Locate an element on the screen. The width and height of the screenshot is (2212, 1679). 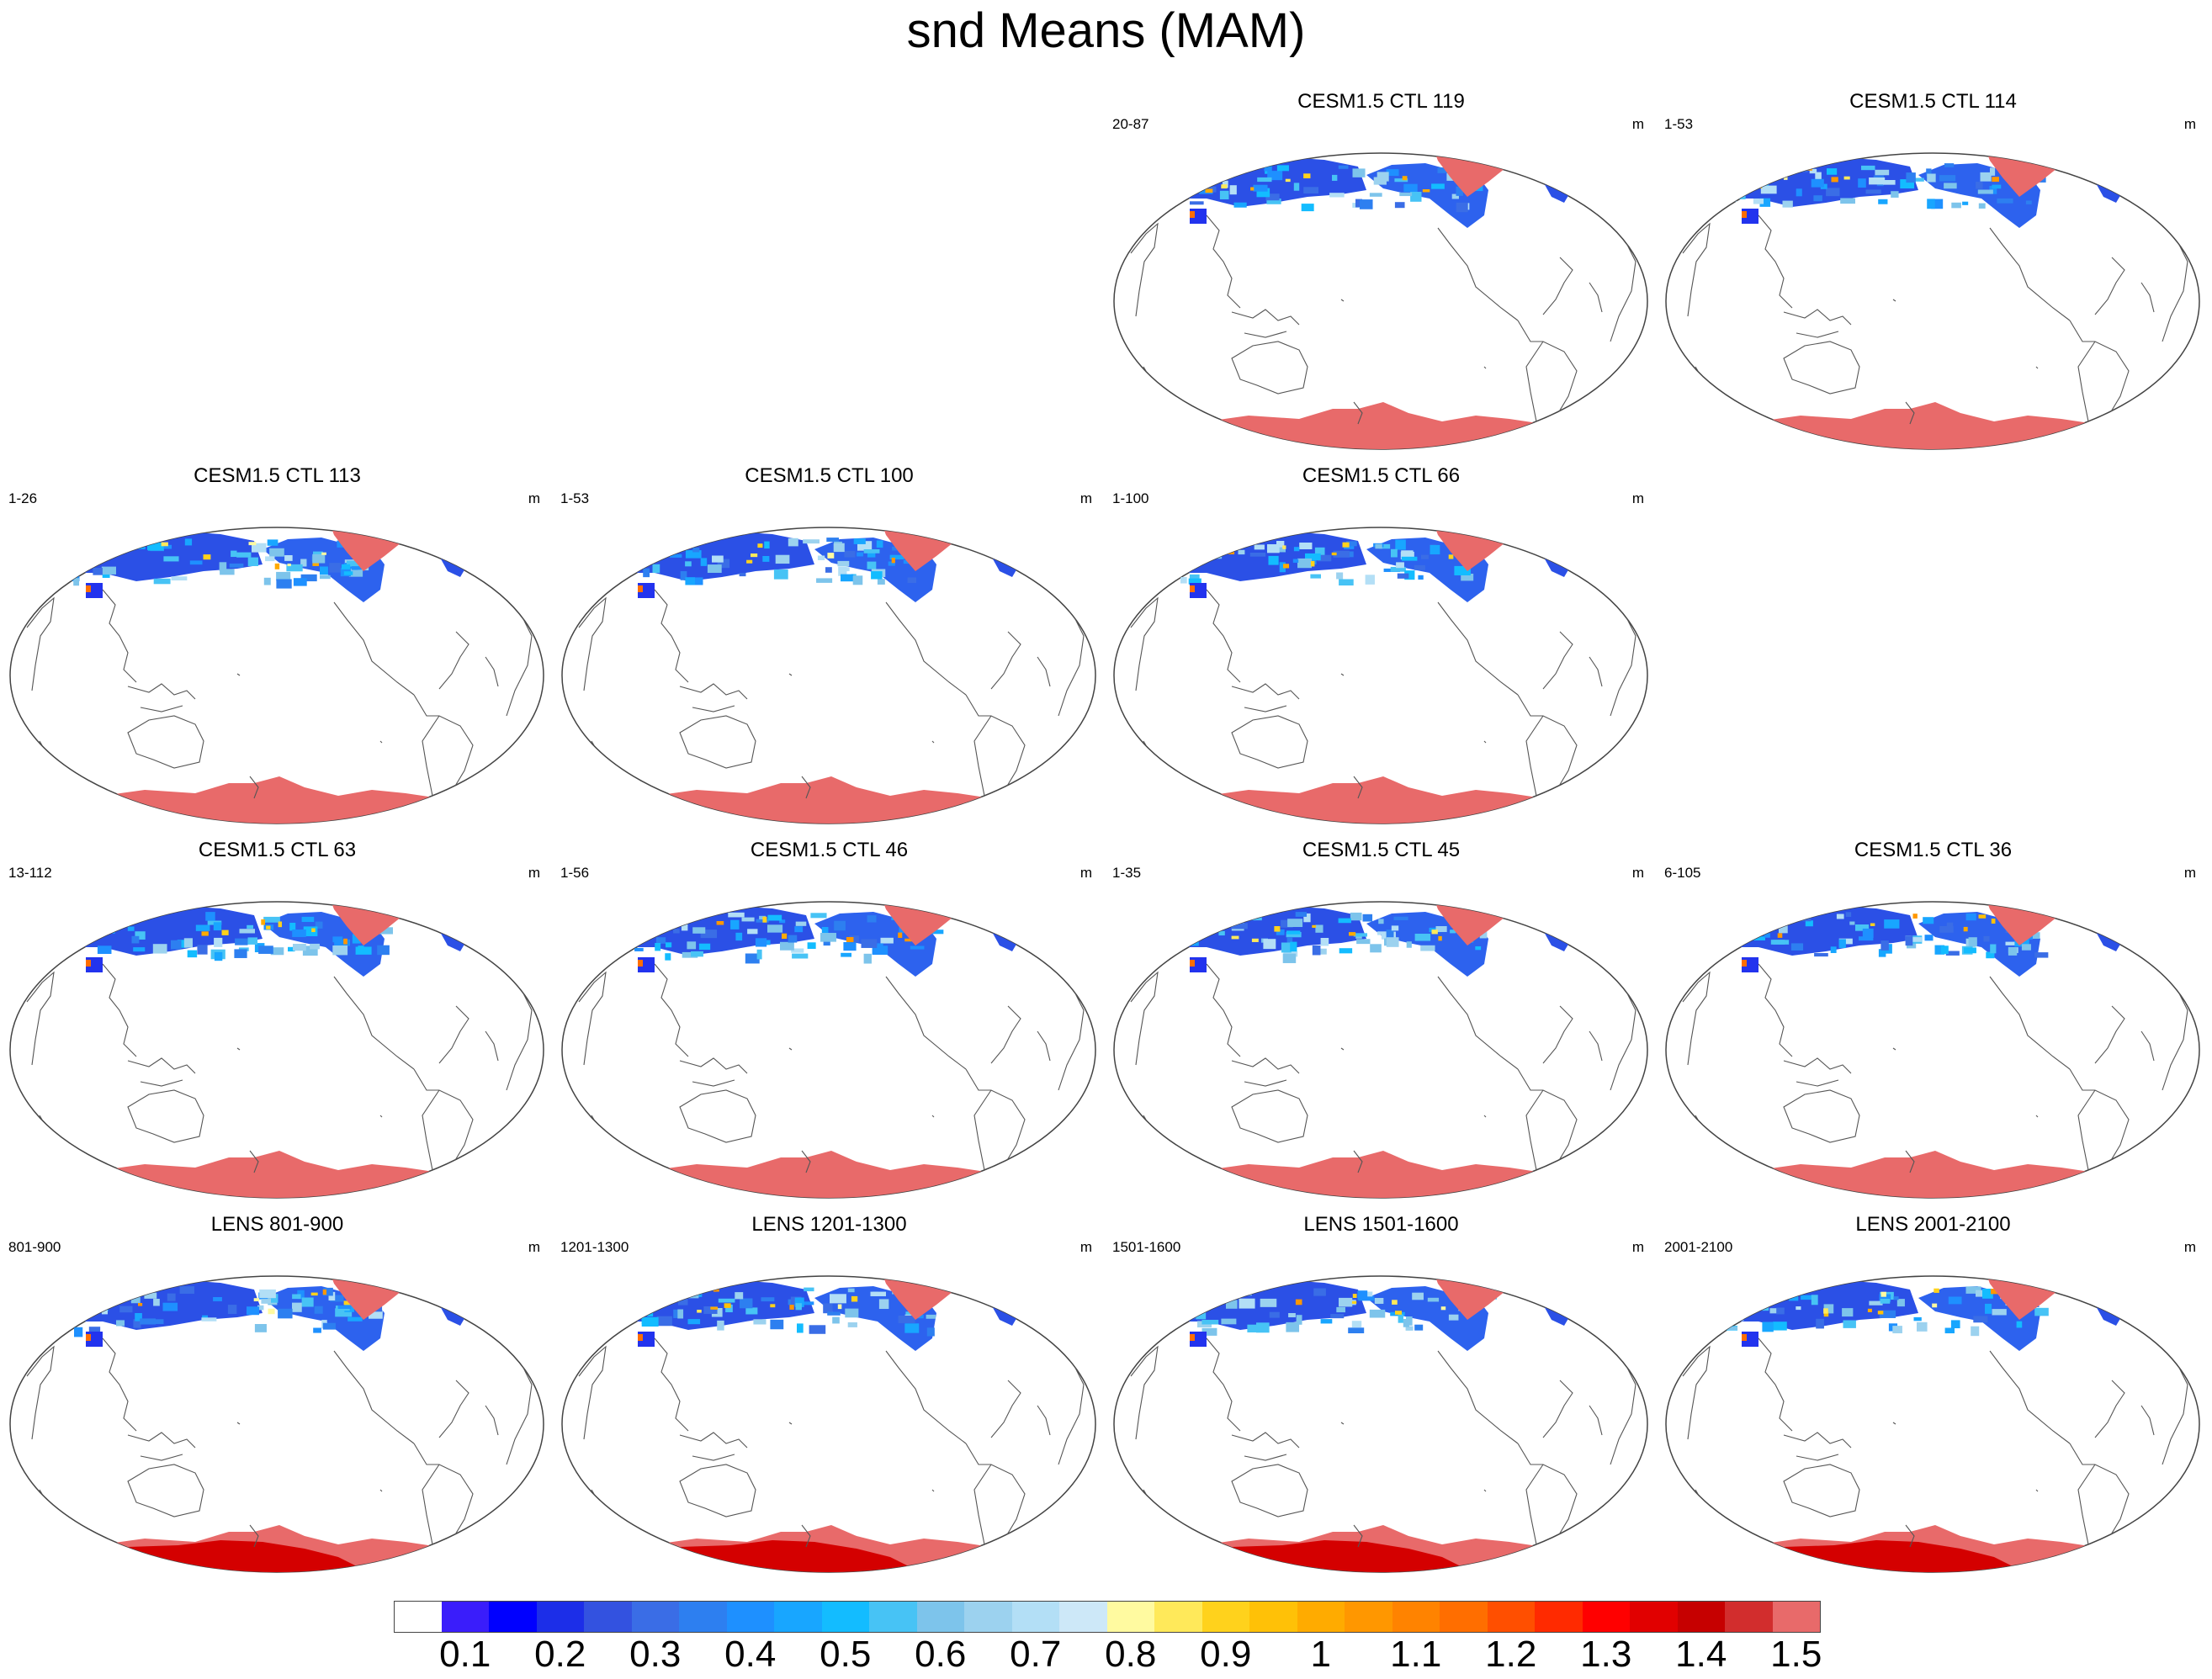
map-panel: LENS 2001-2100 2001-2100 m is located at coordinates (1933, 1393).